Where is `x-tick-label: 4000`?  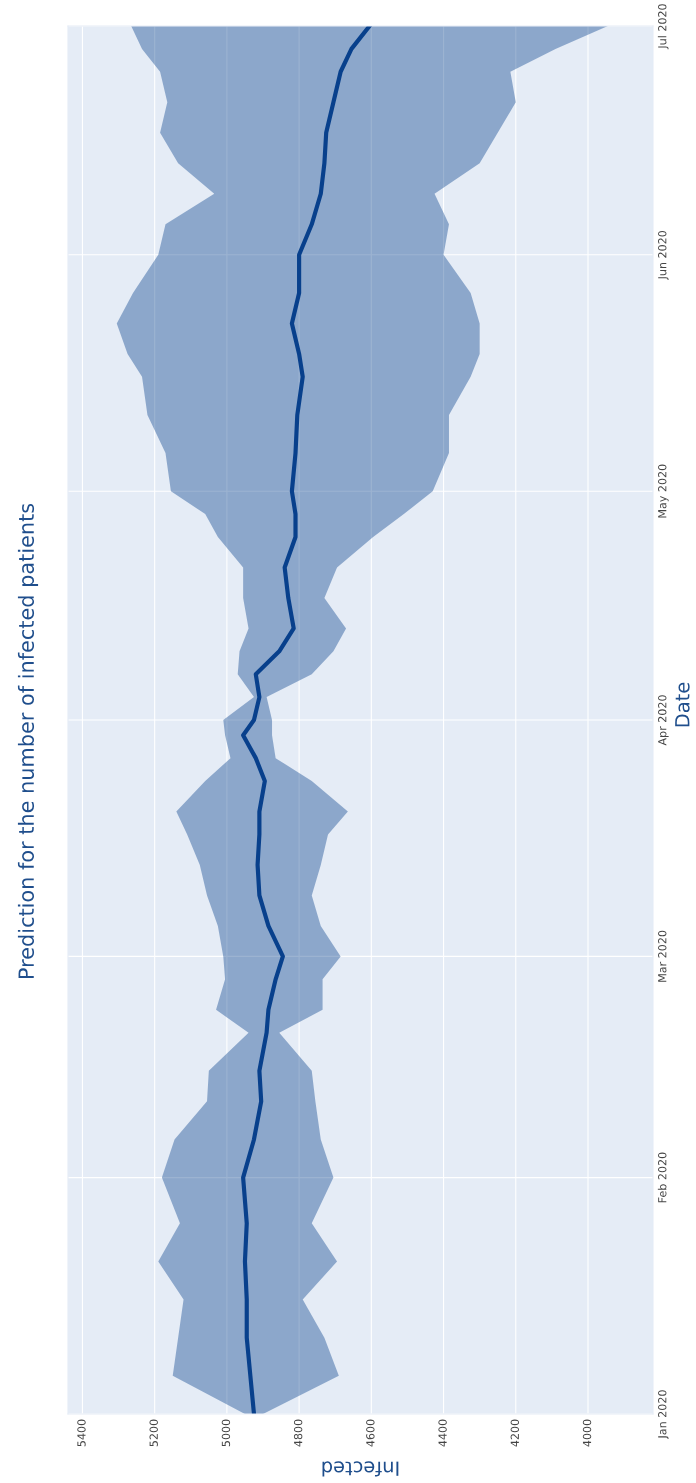
x-tick-label: 4000 is located at coordinates (587, 1433).